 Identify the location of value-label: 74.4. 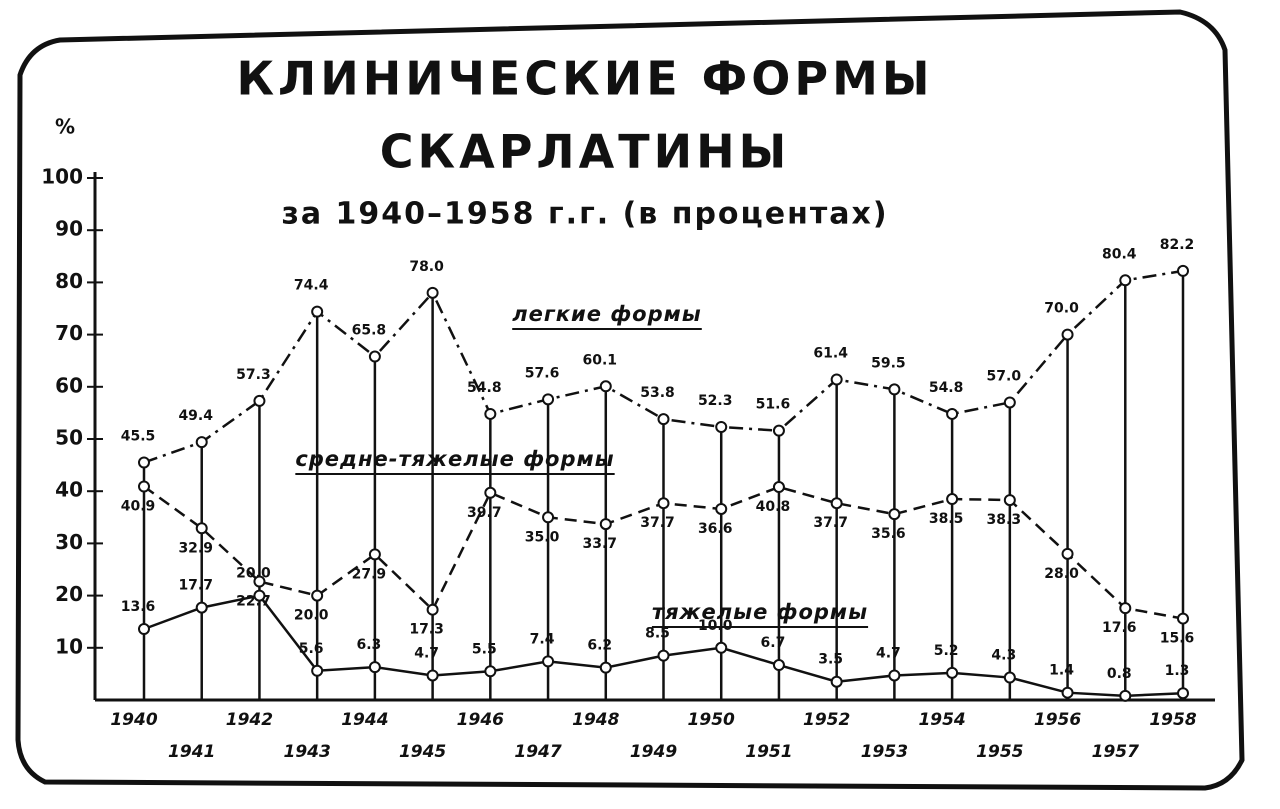
(311, 286).